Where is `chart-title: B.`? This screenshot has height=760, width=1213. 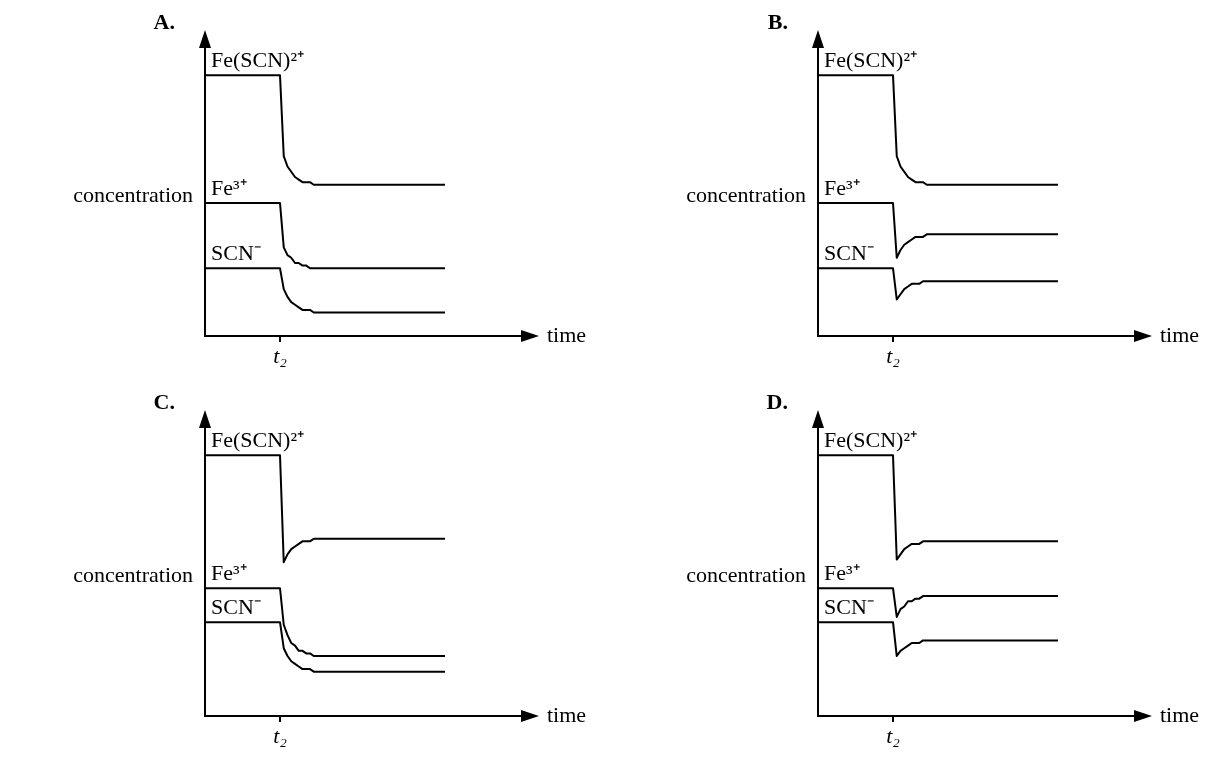 chart-title: B. is located at coordinates (777, 21).